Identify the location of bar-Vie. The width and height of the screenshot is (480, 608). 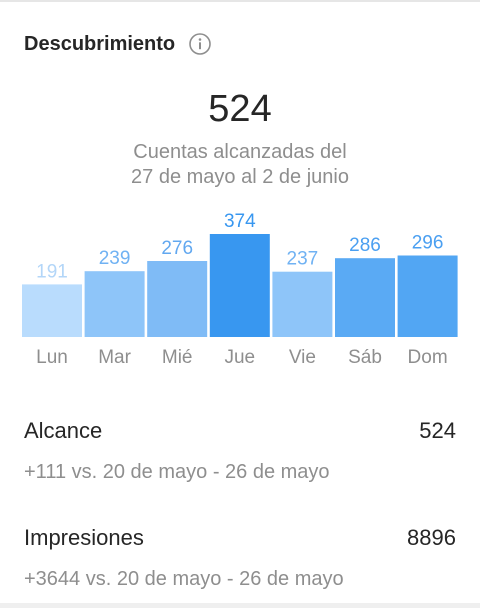
(302, 304).